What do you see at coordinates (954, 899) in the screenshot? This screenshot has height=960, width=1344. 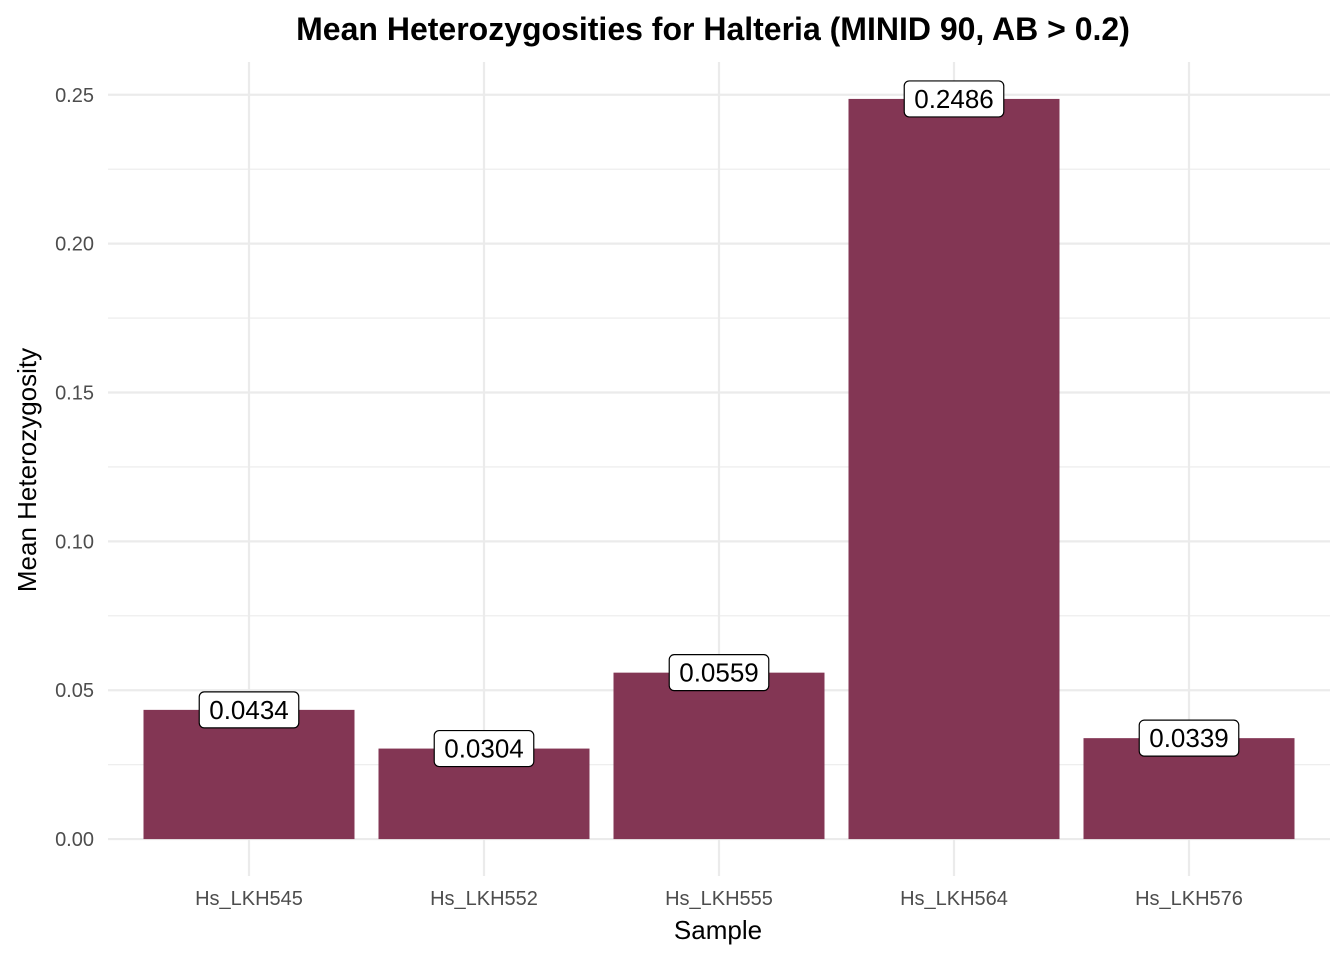 I see `x-tick-label: Hs_LKH564` at bounding box center [954, 899].